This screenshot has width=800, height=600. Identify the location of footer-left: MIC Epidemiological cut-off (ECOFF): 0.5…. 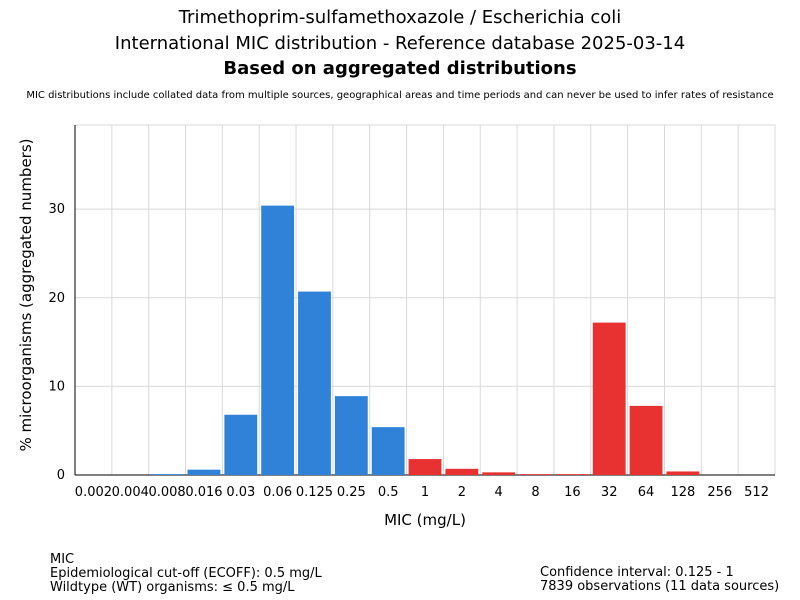
(186, 574).